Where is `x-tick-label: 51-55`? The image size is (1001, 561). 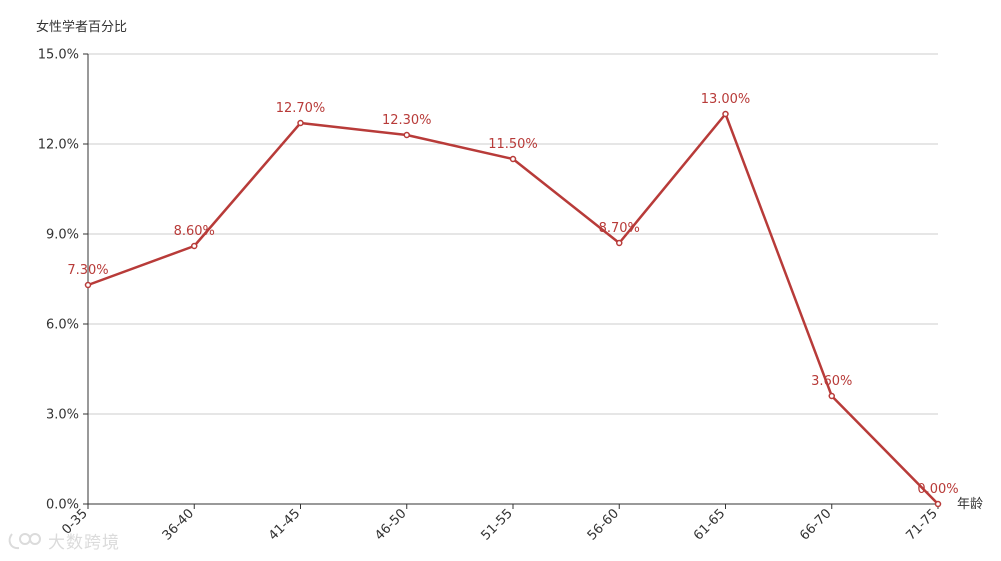
x-tick-label: 51-55 is located at coordinates (497, 524).